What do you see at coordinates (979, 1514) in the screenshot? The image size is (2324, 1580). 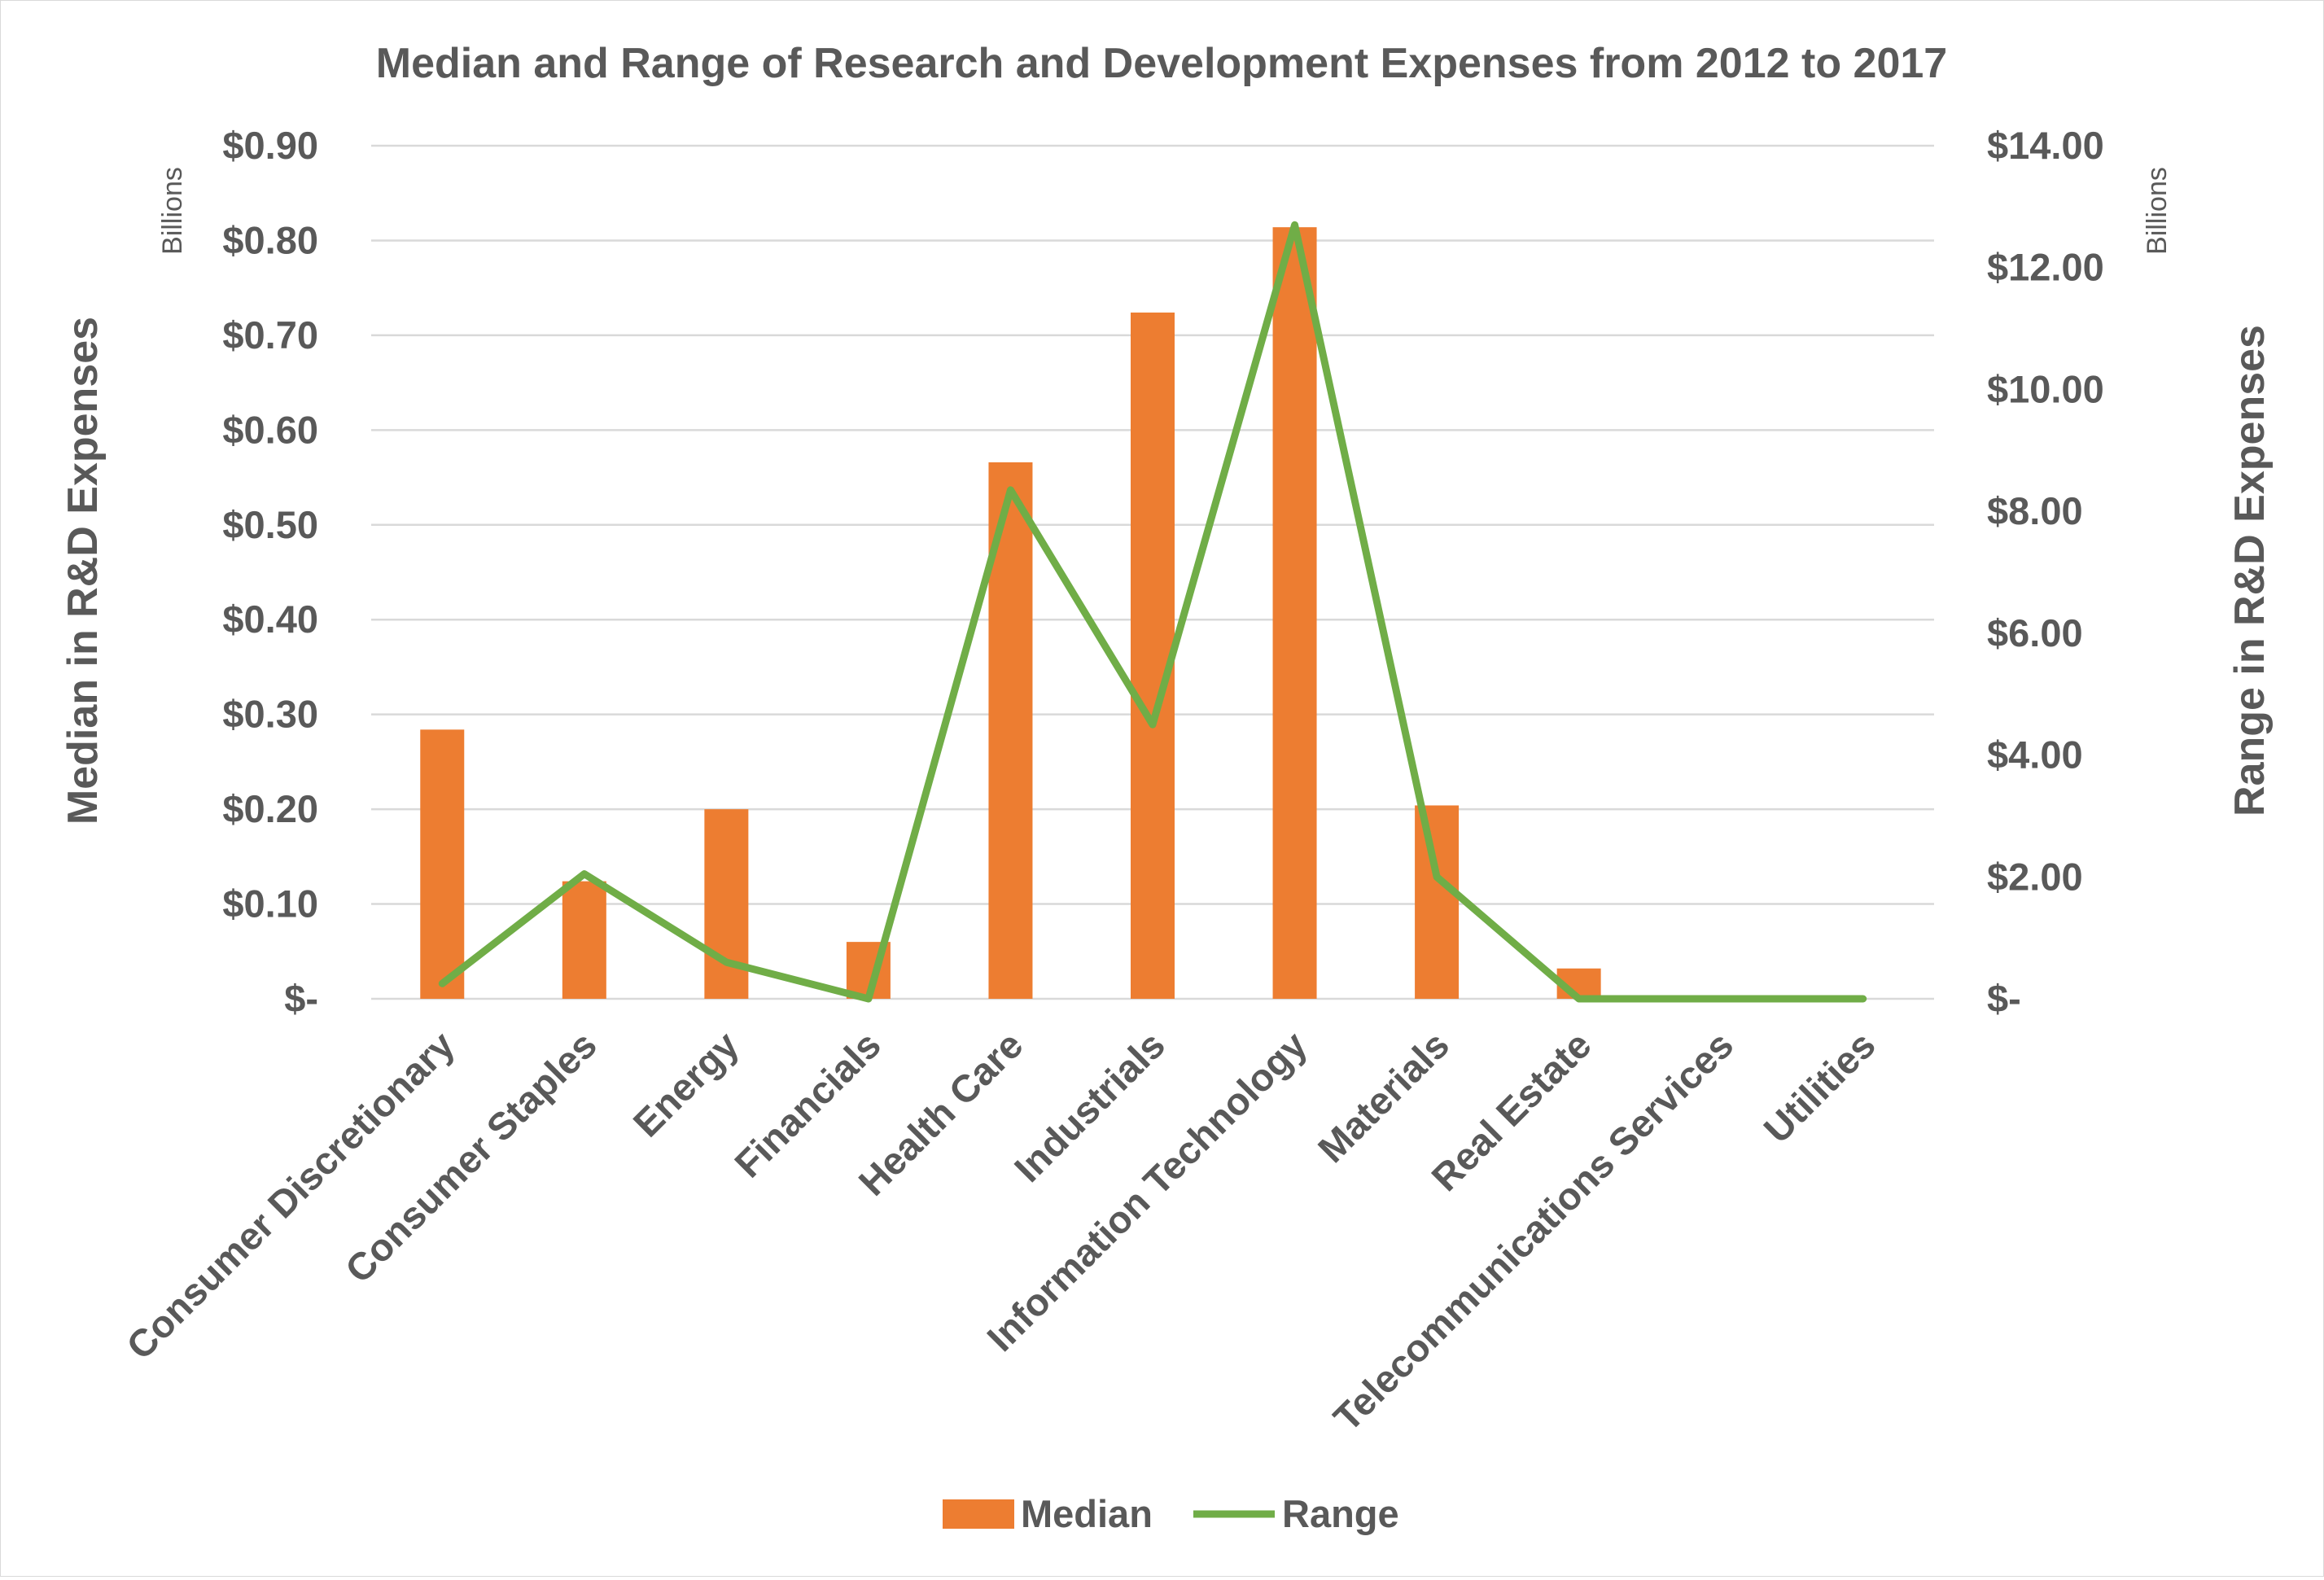 I see `legend-median-swatch` at bounding box center [979, 1514].